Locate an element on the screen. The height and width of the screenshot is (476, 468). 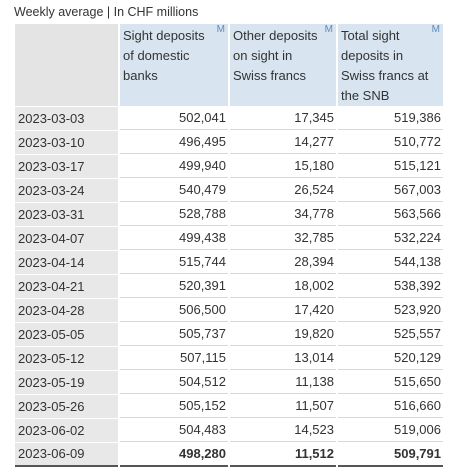
header-corner is located at coordinates (66, 65).